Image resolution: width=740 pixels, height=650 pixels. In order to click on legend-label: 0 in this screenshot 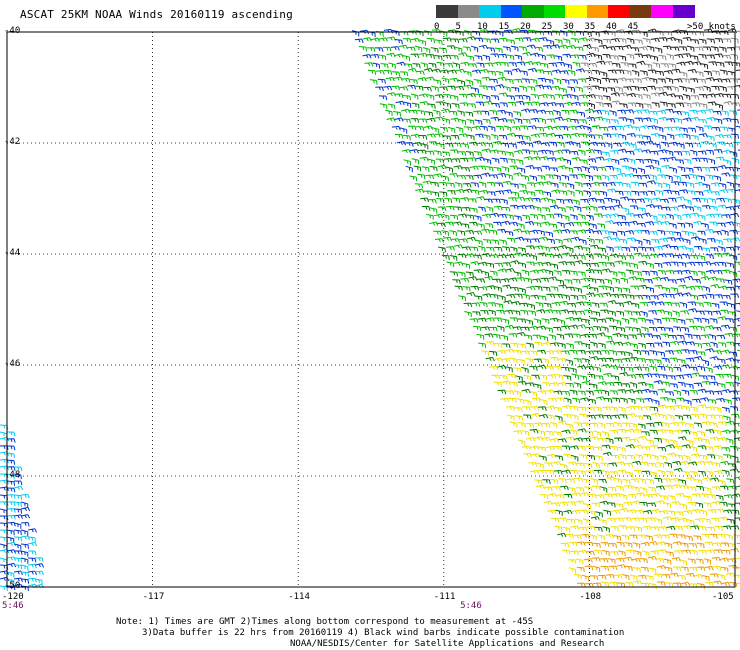, I will do `click(437, 27)`.